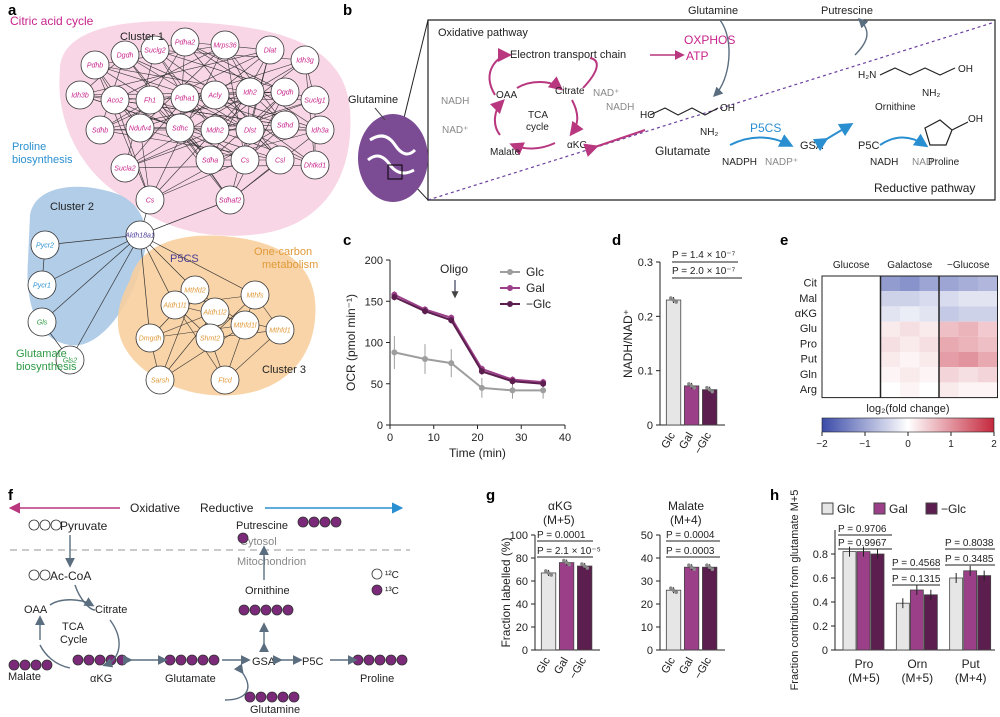  What do you see at coordinates (647, 582) in the screenshot?
I see `bar-ytick: 30` at bounding box center [647, 582].